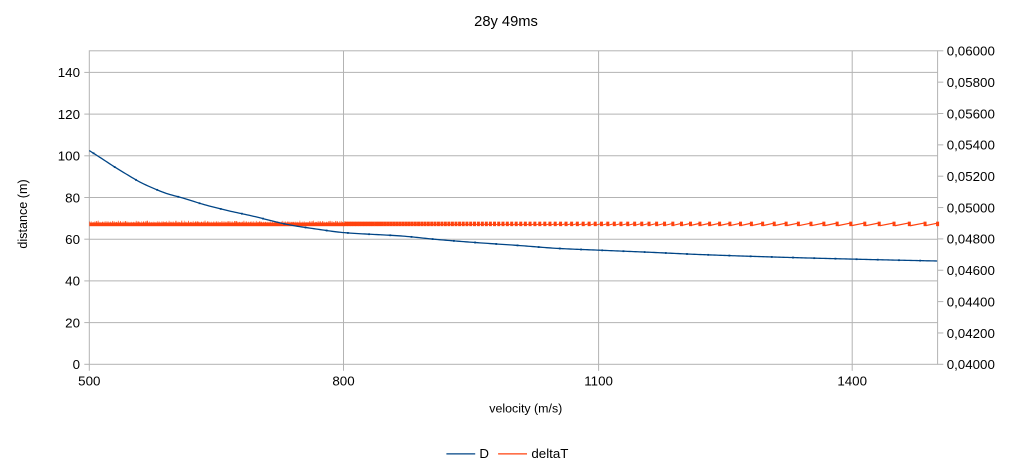 The image size is (1014, 466). I want to click on svg-text: 0,04800, so click(971, 239).